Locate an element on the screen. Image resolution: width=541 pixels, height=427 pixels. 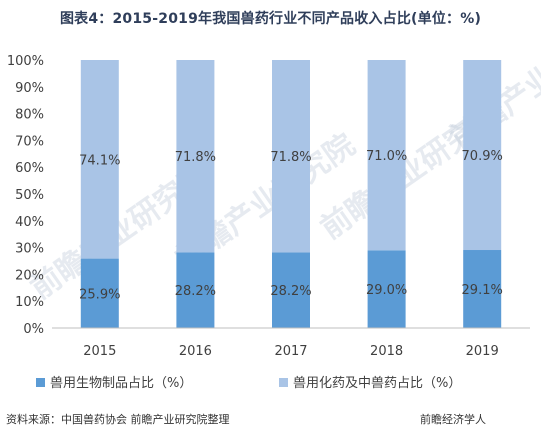
data-label: 29.1% is located at coordinates (482, 290).